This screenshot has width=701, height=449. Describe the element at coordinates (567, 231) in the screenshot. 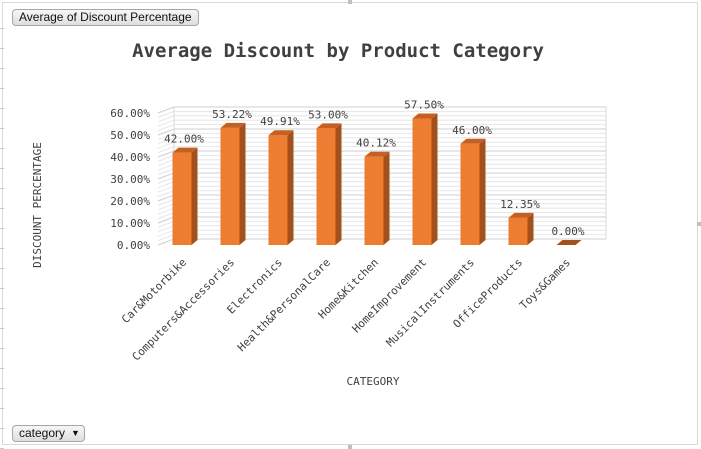

I see `data-label: 0.00%` at that location.